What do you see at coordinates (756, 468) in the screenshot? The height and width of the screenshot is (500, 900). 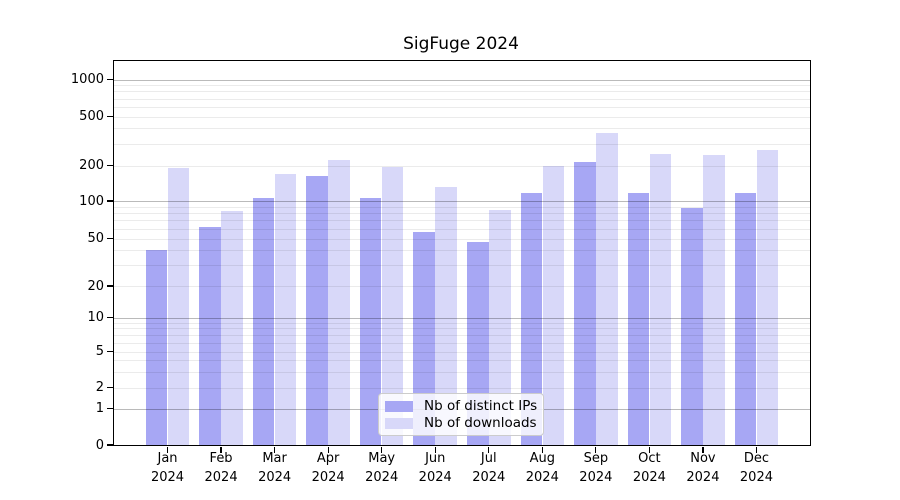 I see `x-axis-tick-label: Dec 2024` at bounding box center [756, 468].